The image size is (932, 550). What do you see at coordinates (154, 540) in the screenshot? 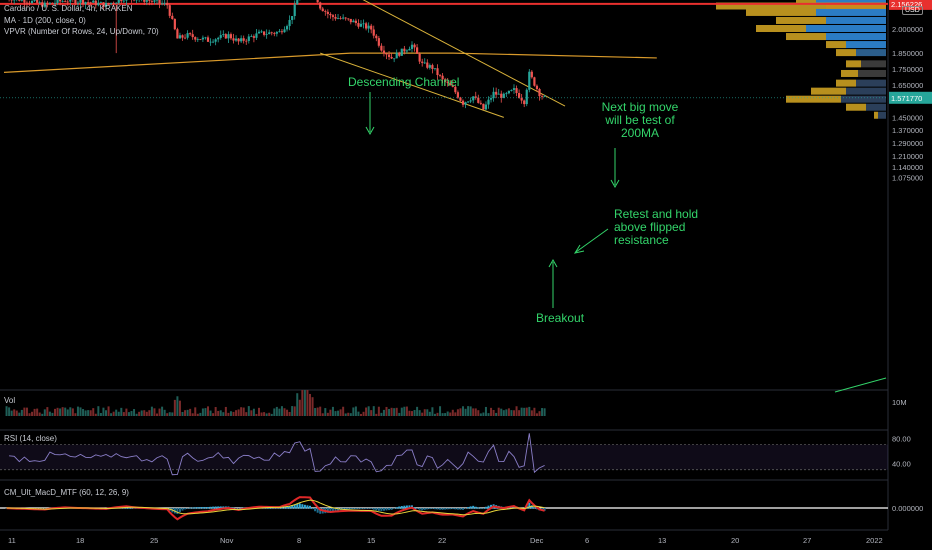
I see `time-axis-label: 25` at bounding box center [154, 540].